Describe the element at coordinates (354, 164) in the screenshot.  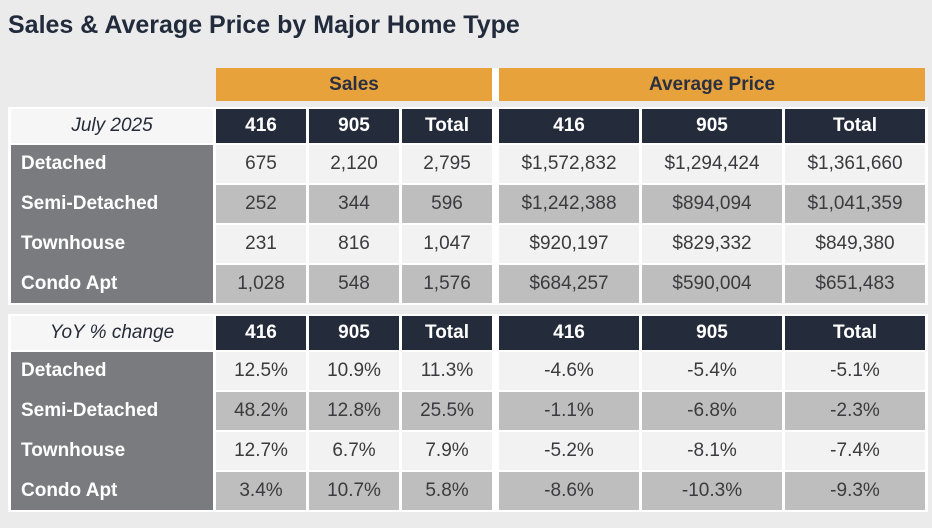
I see `cell-detached-sales-905: 2,120` at that location.